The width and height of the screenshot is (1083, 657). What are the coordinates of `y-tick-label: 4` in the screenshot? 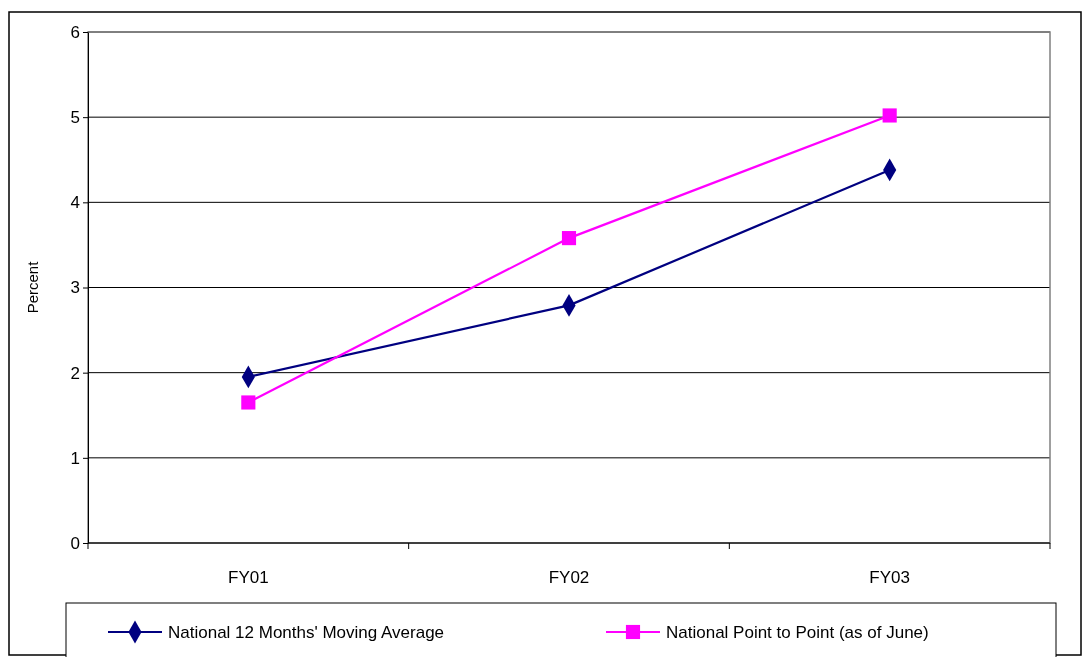 It's located at (75, 203).